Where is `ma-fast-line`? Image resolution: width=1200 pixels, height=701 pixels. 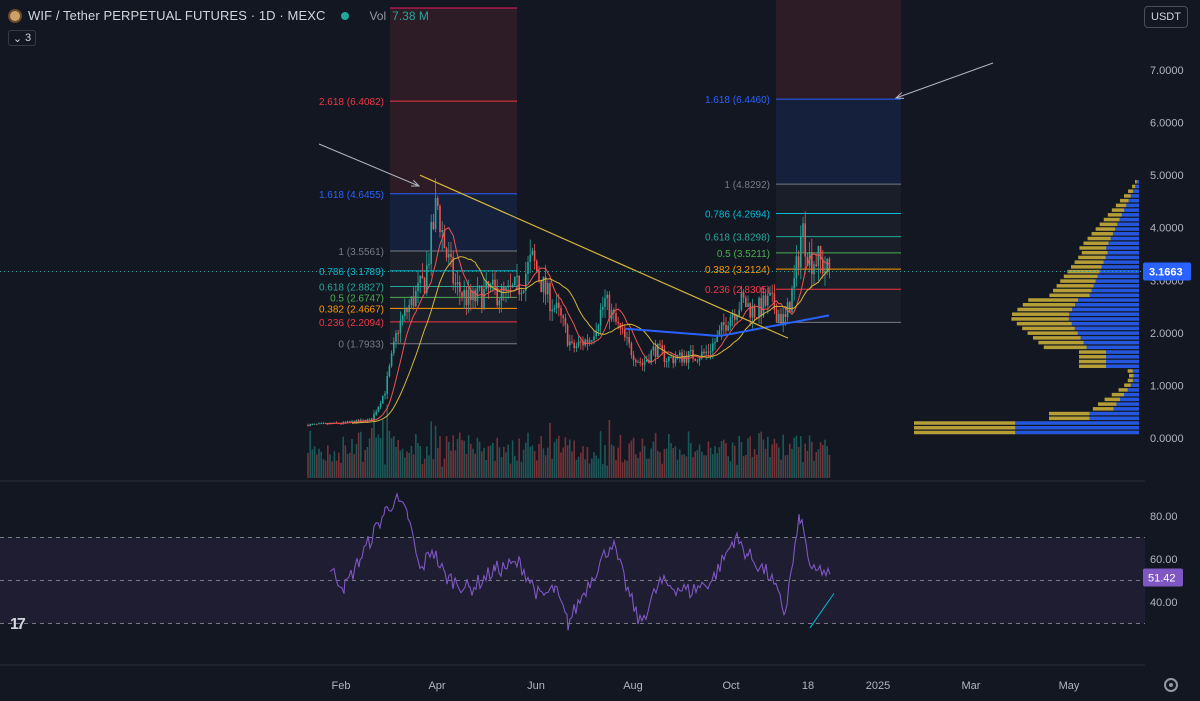 ma-fast-line is located at coordinates (577, 326).